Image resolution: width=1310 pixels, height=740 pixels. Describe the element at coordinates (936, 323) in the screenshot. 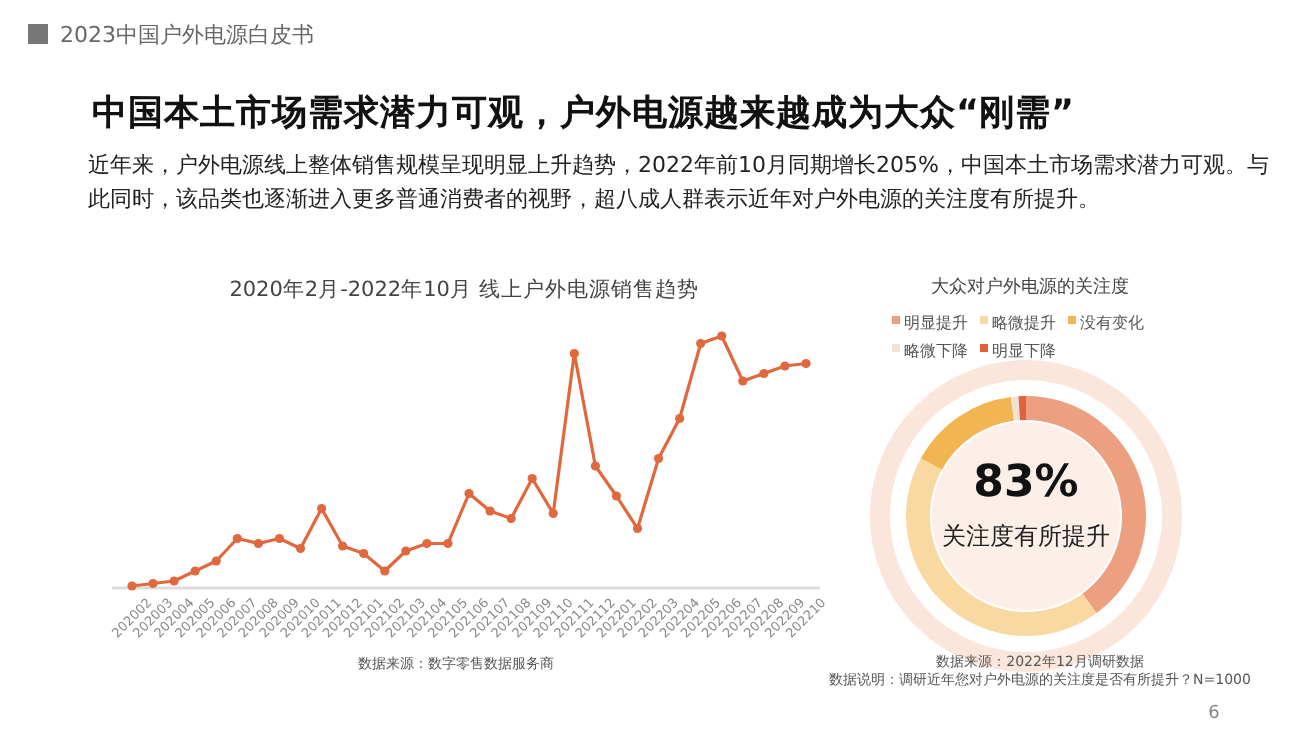

I see `legend-label: 明显提升` at that location.